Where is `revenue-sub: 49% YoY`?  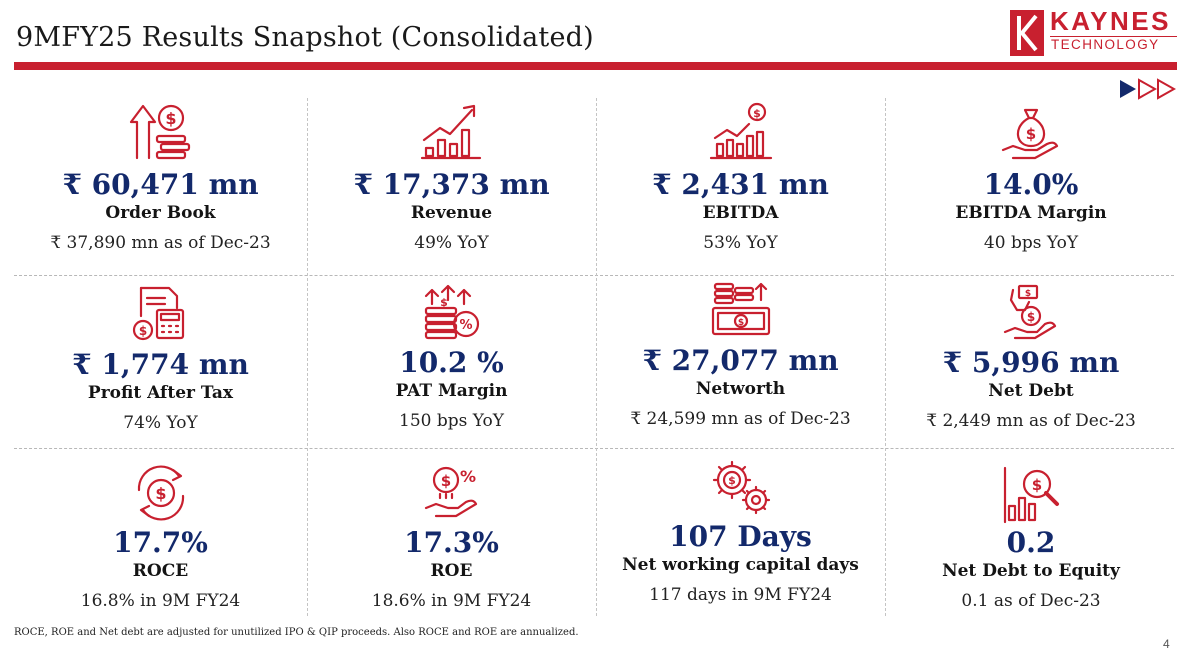 revenue-sub: 49% YoY is located at coordinates (451, 243).